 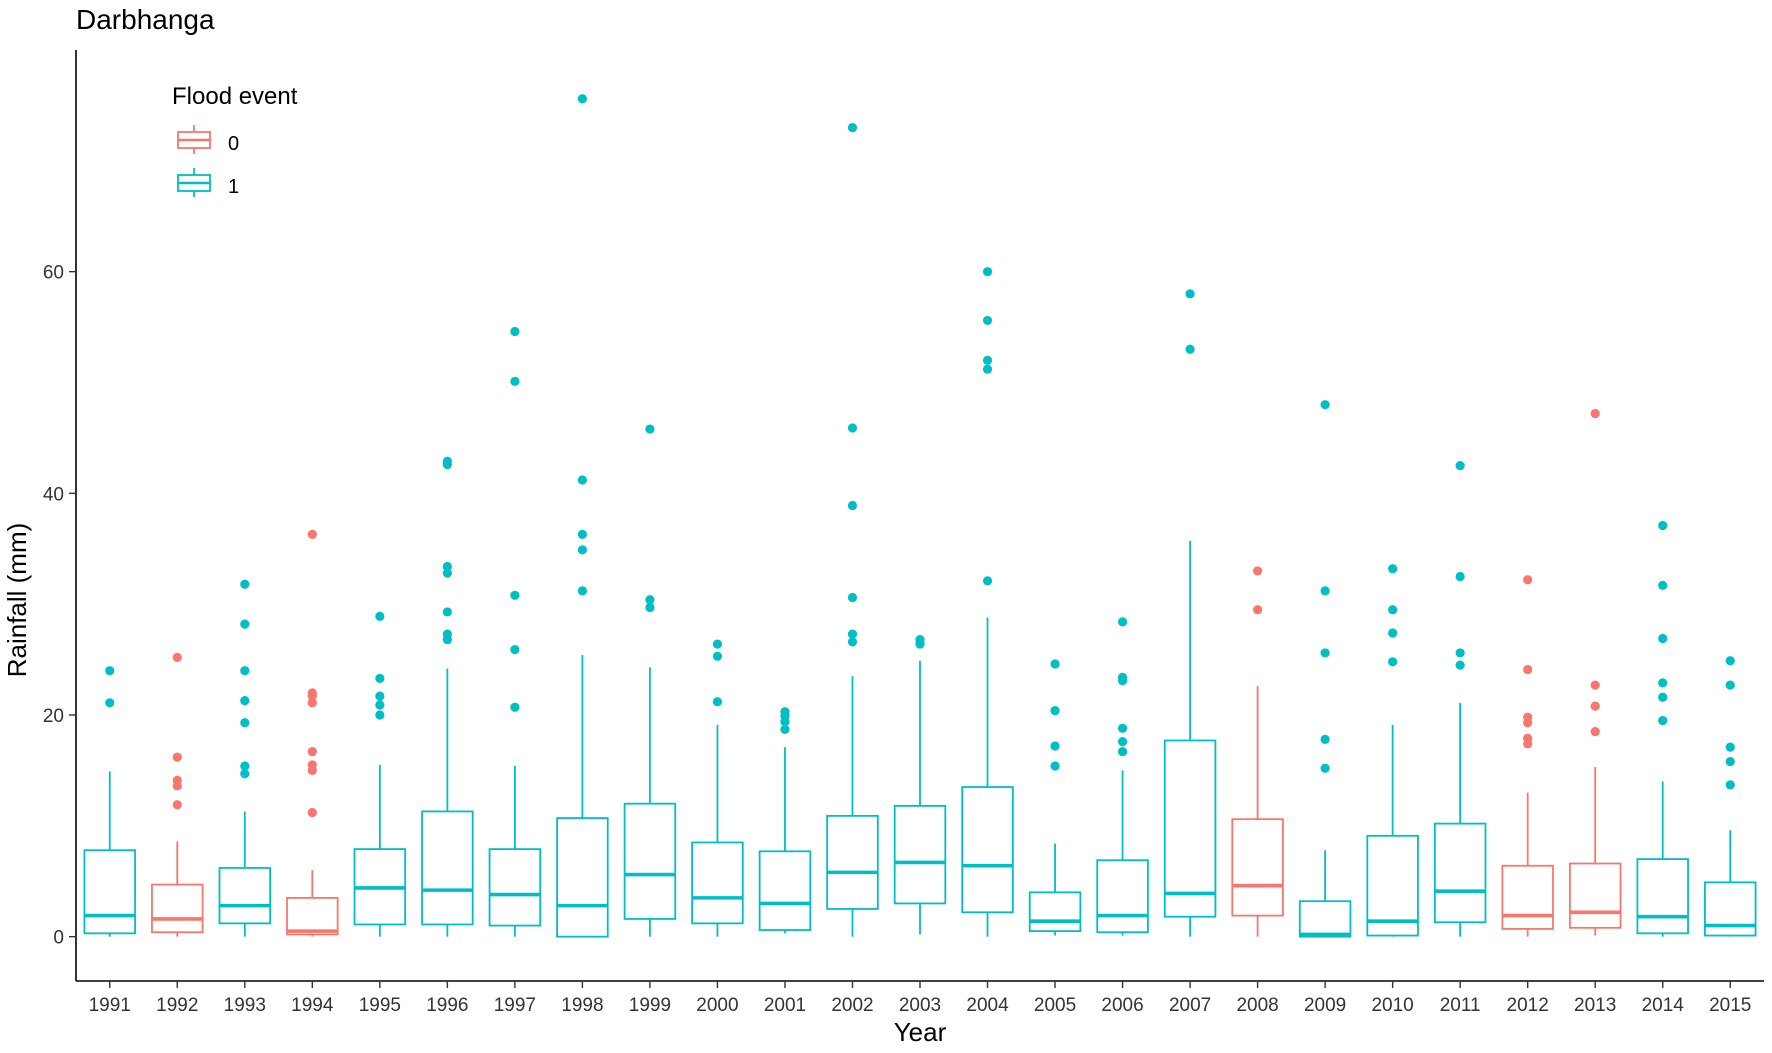 What do you see at coordinates (1257, 751) in the screenshot?
I see `box-2008` at bounding box center [1257, 751].